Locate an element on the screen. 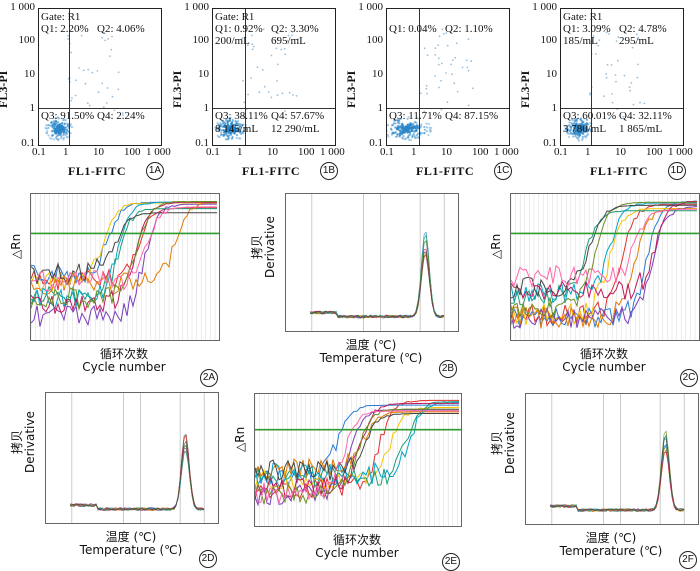 This screenshot has height=571, width=700. x-axis-label: FL1-FITC is located at coordinates (97, 171).